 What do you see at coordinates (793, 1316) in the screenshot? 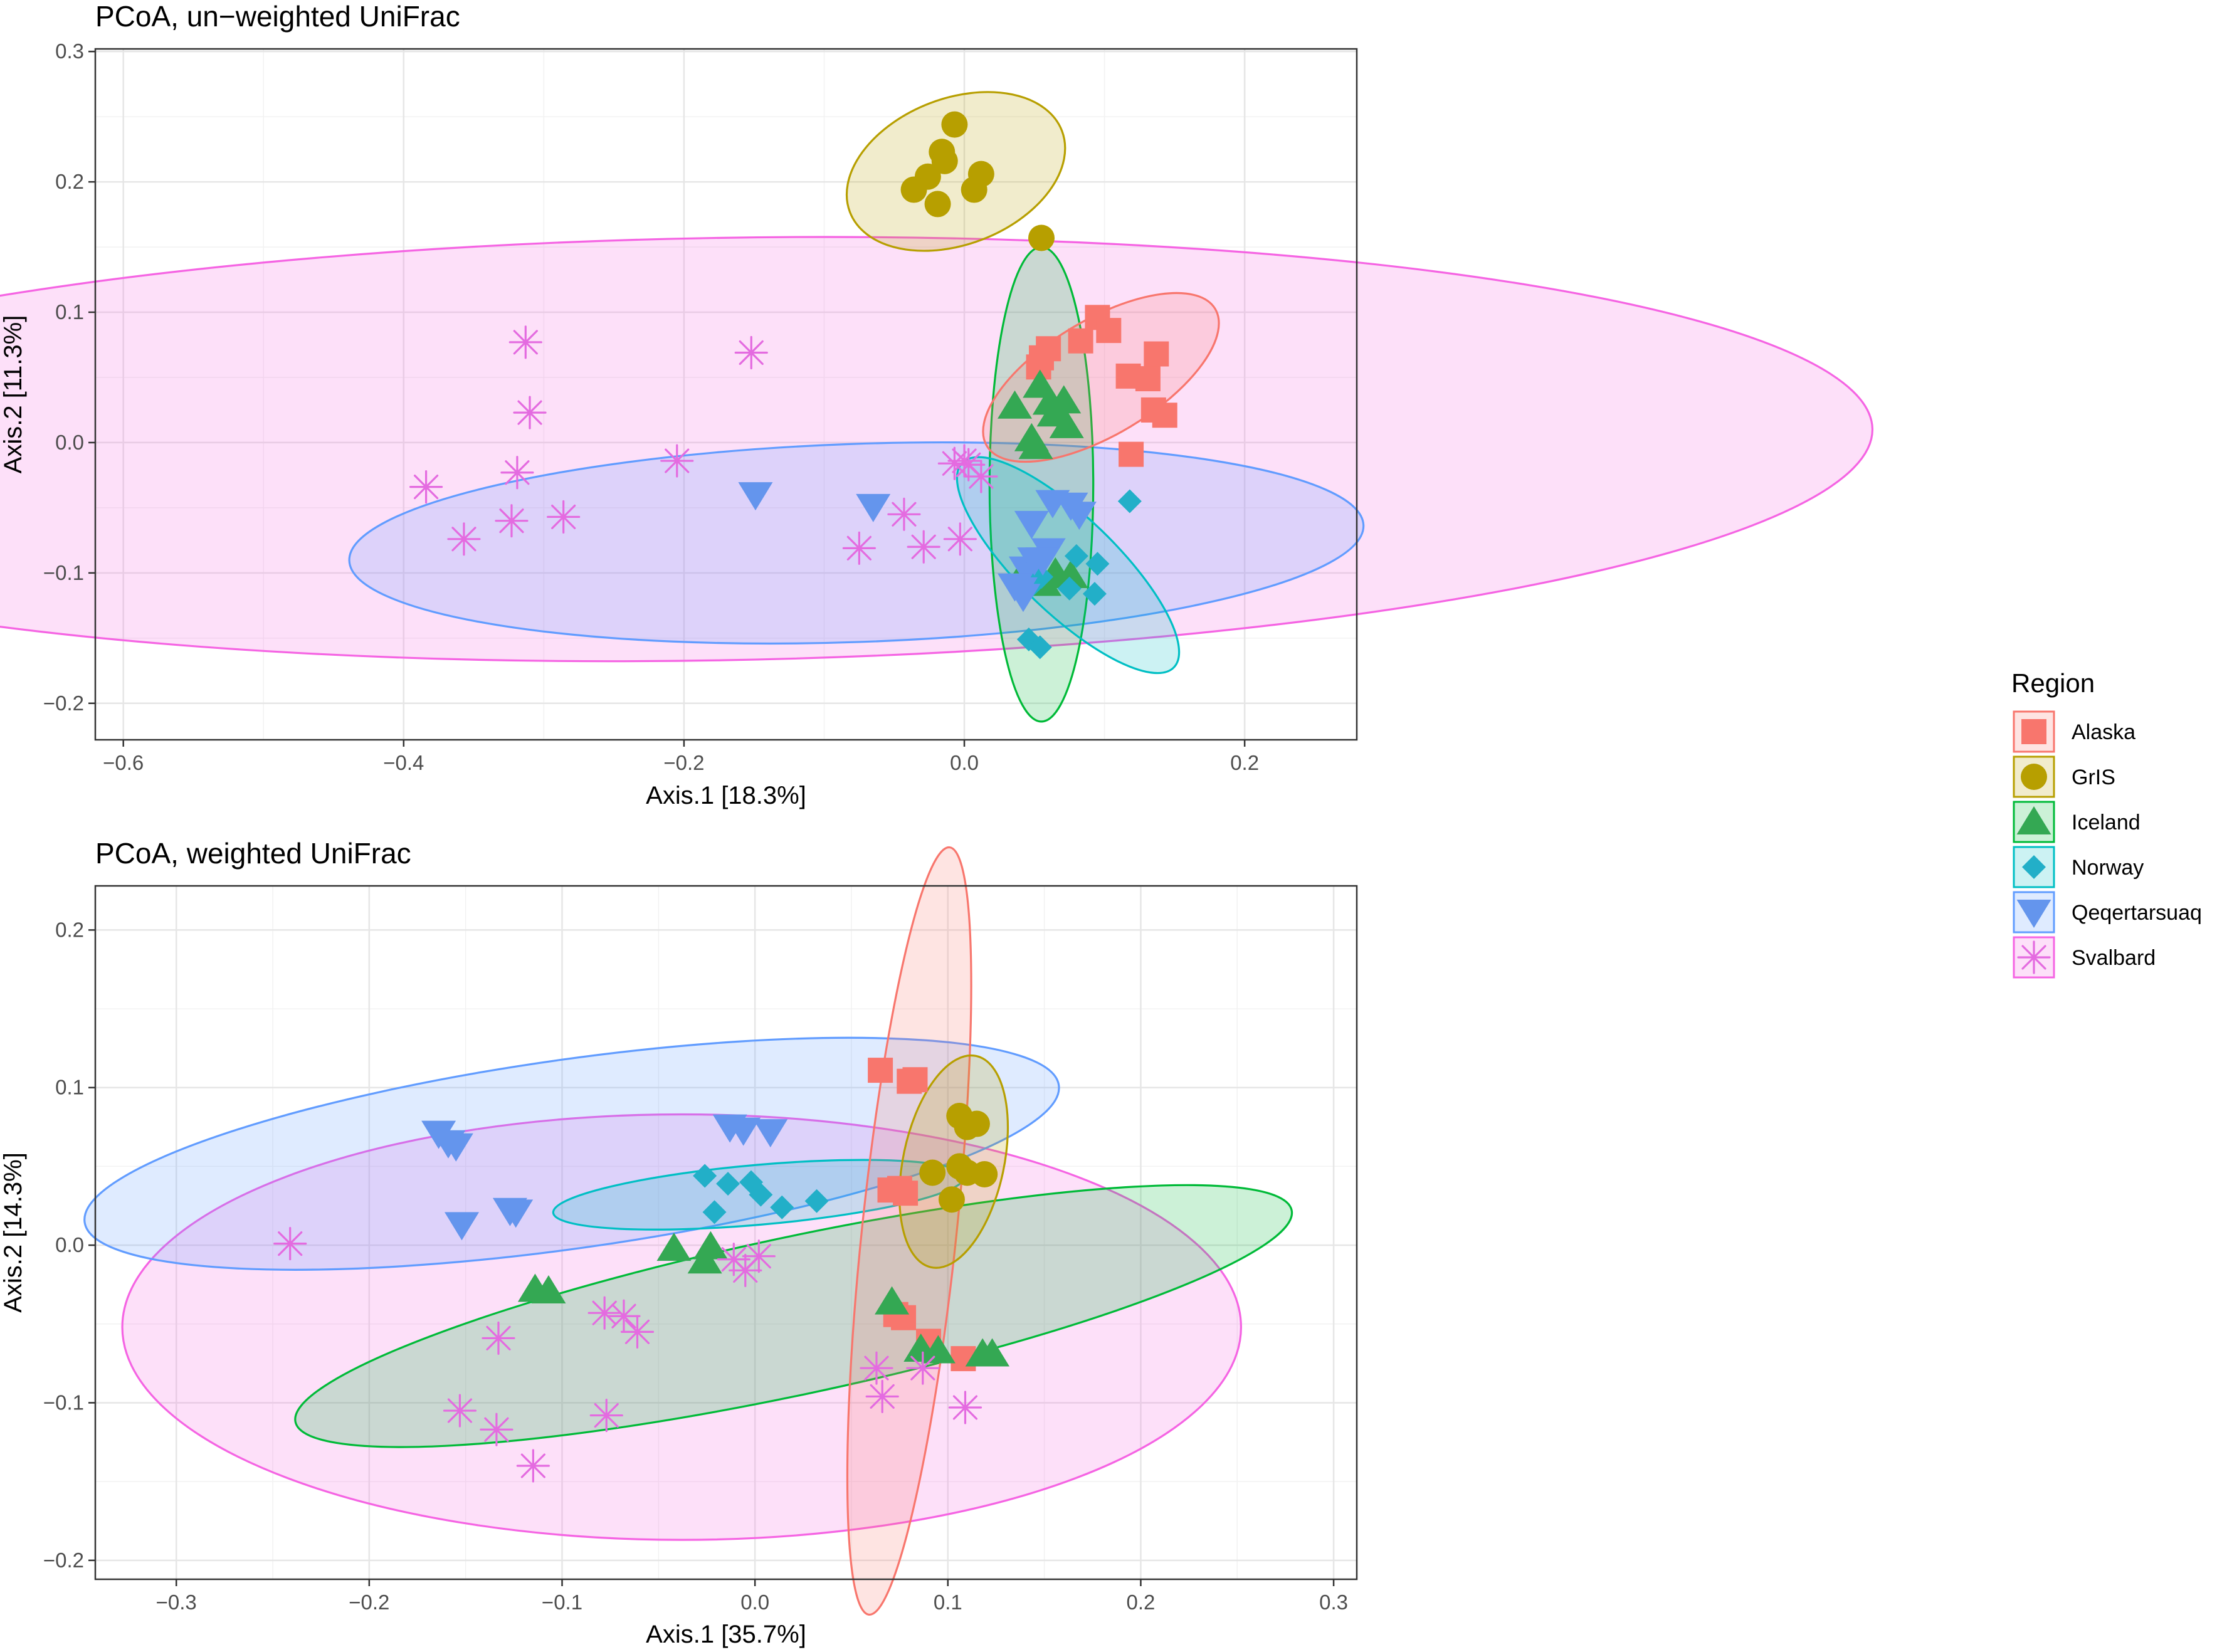
I see `weighted-ellipse-iceland` at bounding box center [793, 1316].